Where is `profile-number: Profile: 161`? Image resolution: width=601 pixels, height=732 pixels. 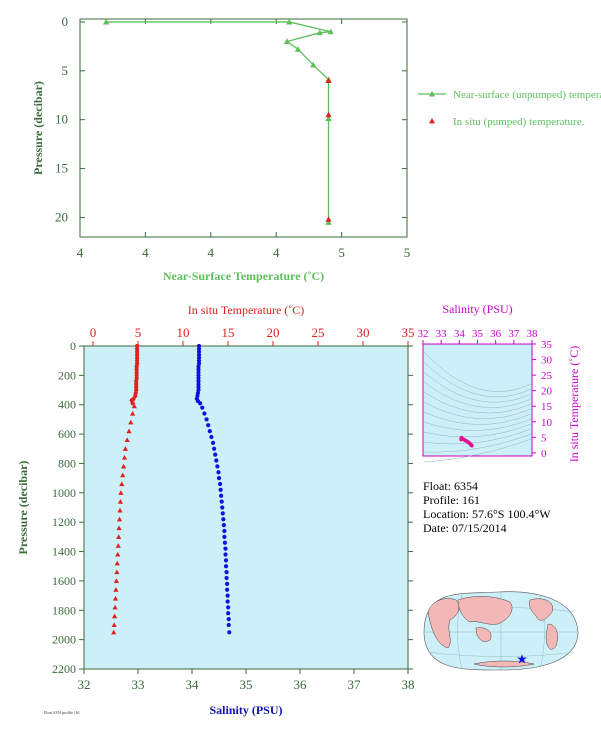 profile-number: Profile: 161 is located at coordinates (451, 500).